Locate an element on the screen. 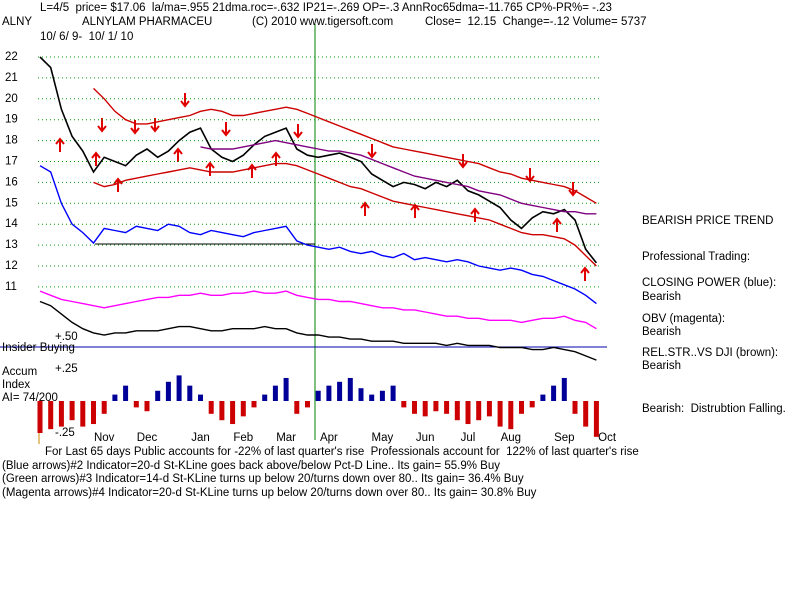 This screenshot has width=800, height=600. x-tick-label: Nov is located at coordinates (104, 438).